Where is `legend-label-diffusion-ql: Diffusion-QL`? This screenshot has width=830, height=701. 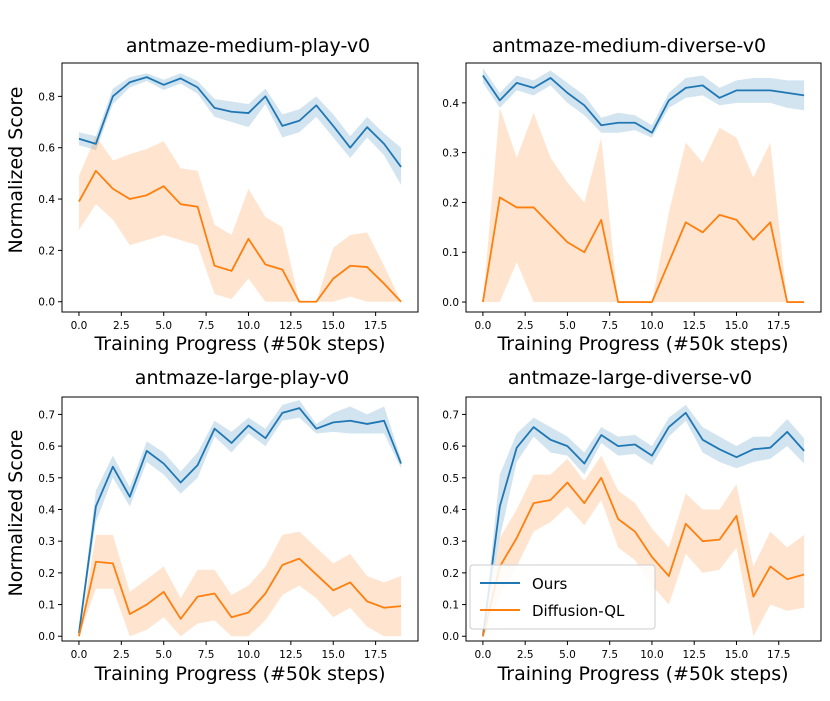
legend-label-diffusion-ql: Diffusion-QL is located at coordinates (578, 611).